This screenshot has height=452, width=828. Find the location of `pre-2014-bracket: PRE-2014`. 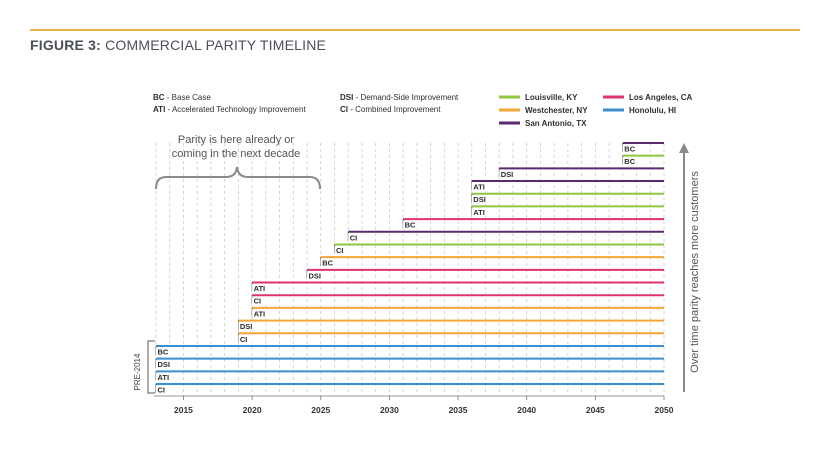

pre-2014-bracket: PRE-2014 is located at coordinates (144, 367).